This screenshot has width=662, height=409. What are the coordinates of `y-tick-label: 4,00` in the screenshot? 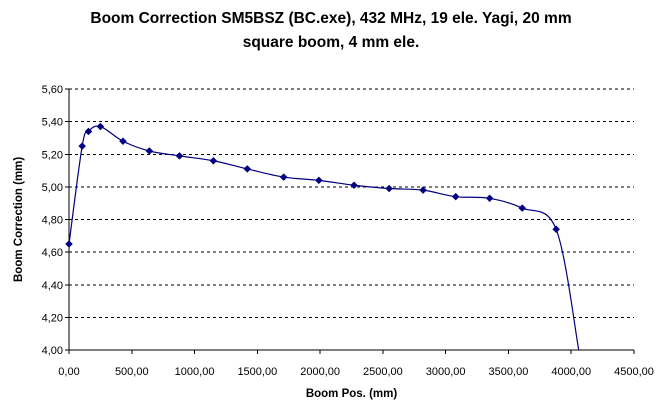 It's located at (52, 351).